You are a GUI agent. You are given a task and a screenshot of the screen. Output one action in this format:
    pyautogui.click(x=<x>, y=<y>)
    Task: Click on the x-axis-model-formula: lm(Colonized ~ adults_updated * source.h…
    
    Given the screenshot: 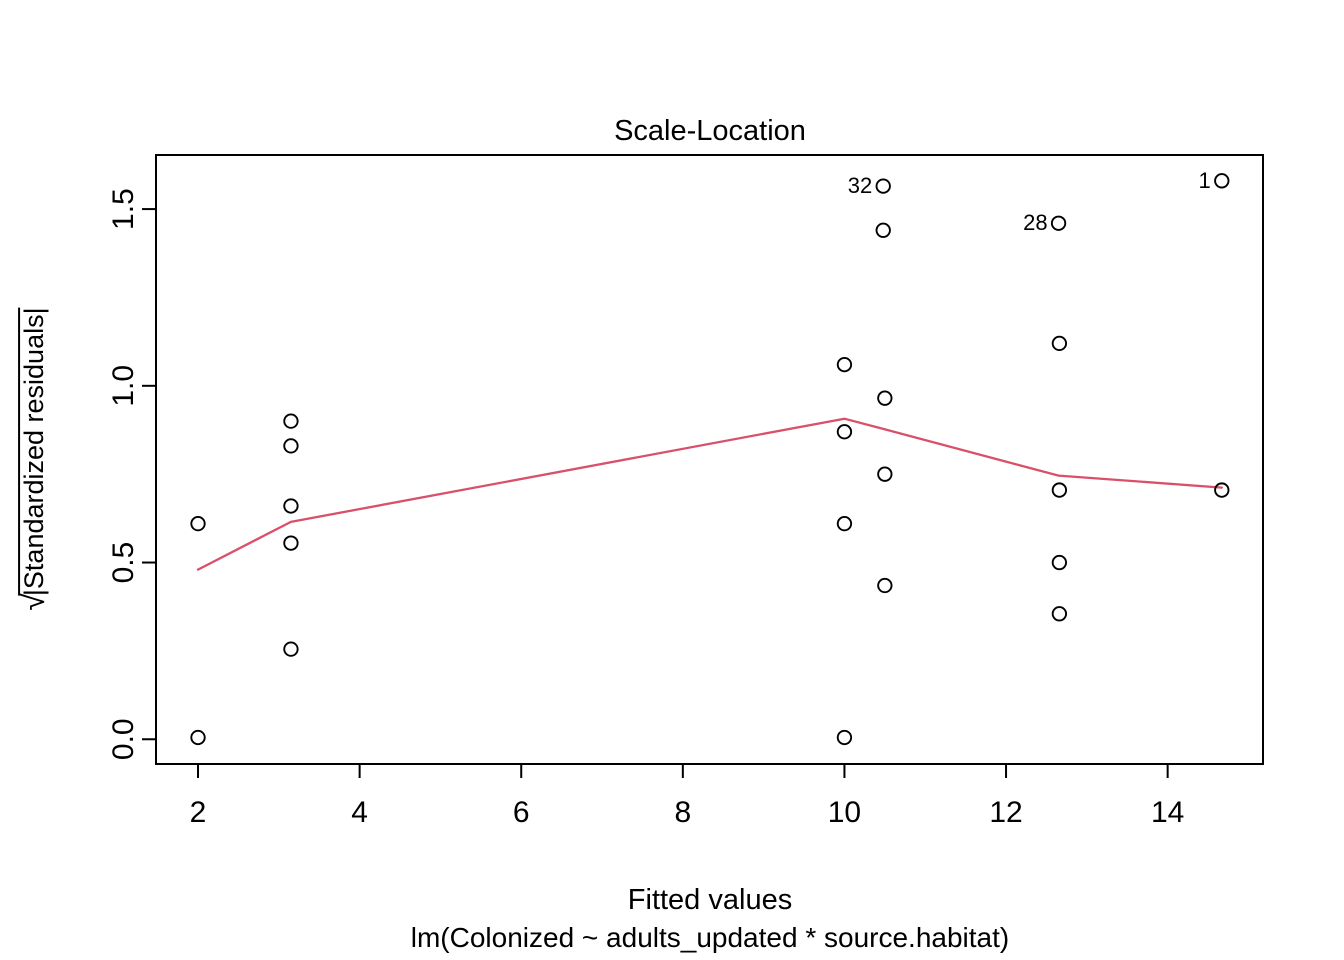 What is the action you would take?
    pyautogui.click(x=710, y=937)
    